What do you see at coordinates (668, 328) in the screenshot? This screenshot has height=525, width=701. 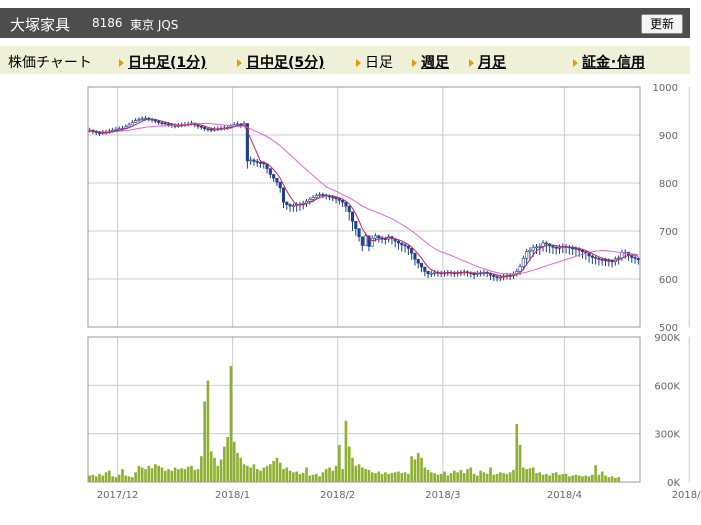 I see `price-tick-label: 500` at bounding box center [668, 328].